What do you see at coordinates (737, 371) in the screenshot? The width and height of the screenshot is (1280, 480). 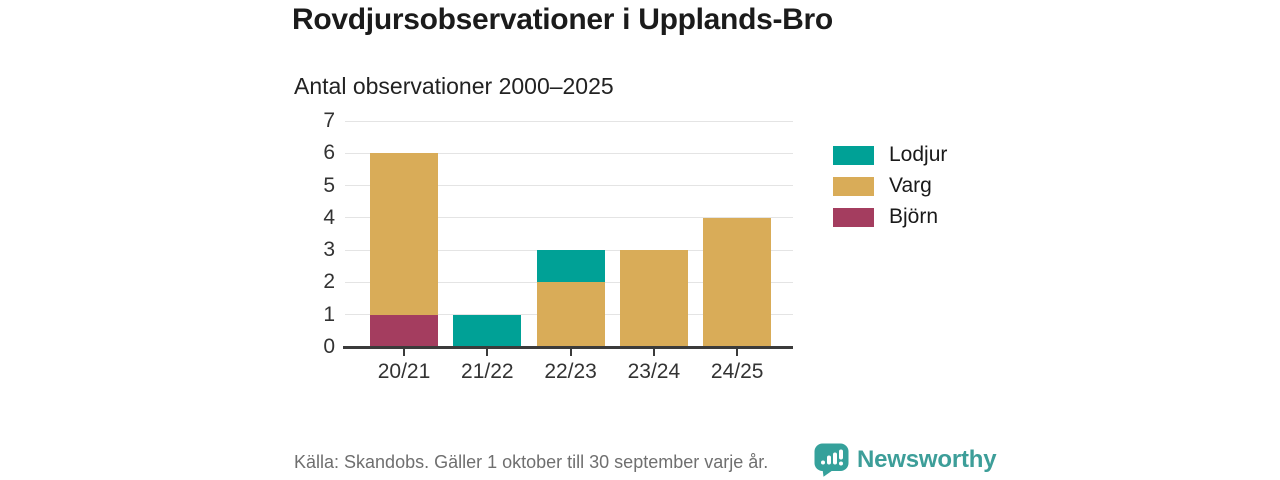 I see `x-axis-label: 24/25` at bounding box center [737, 371].